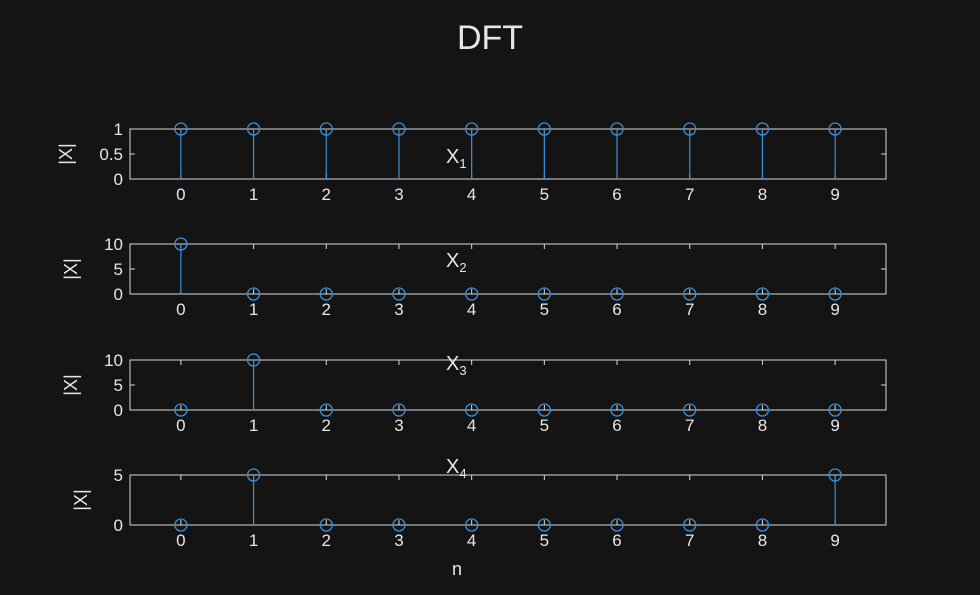 Image resolution: width=980 pixels, height=595 pixels. What do you see at coordinates (474, 277) in the screenshot?
I see `subplot-2: 0 1 2 3 4 5 6 7 8 9 0 5 10 |X| X2` at bounding box center [474, 277].